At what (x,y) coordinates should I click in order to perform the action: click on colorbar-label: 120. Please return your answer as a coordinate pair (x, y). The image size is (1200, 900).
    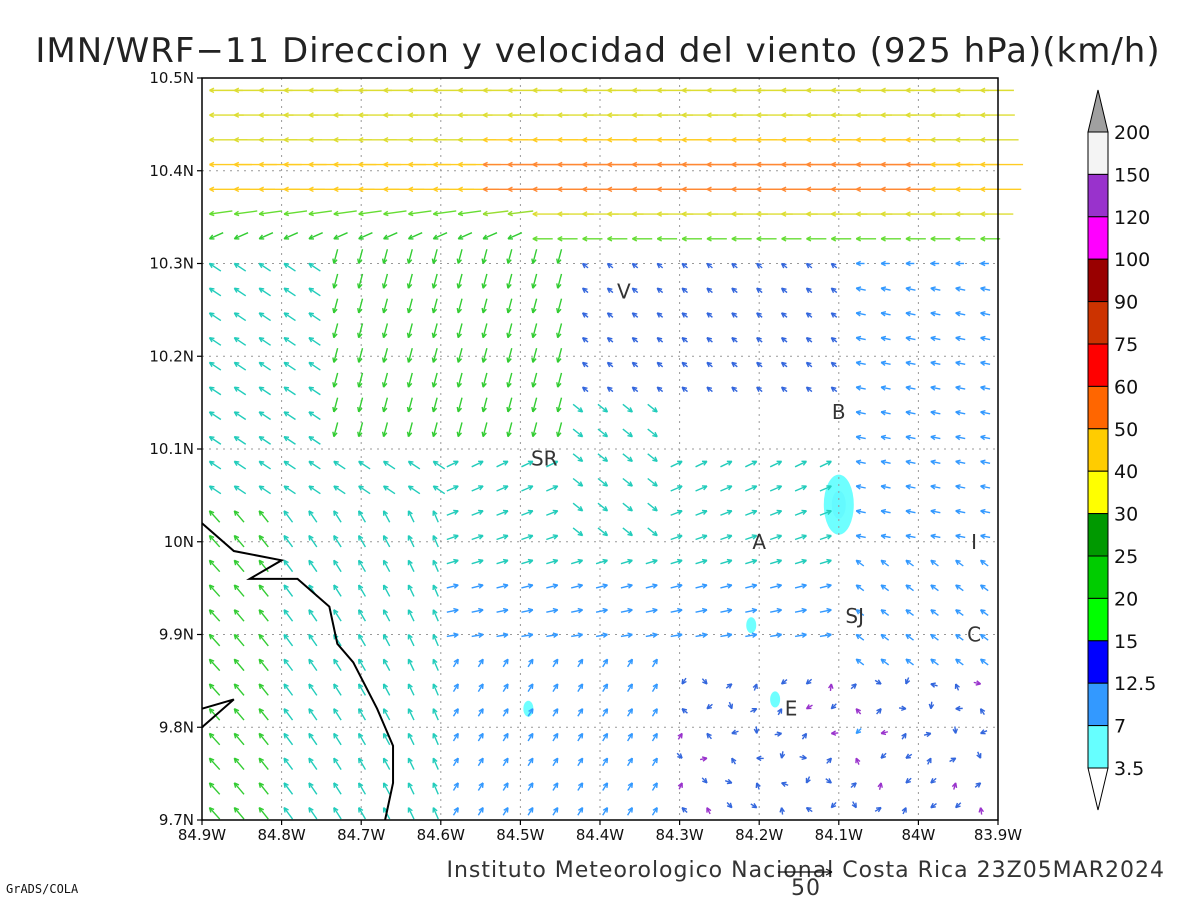
    Looking at the image, I should click on (1132, 218).